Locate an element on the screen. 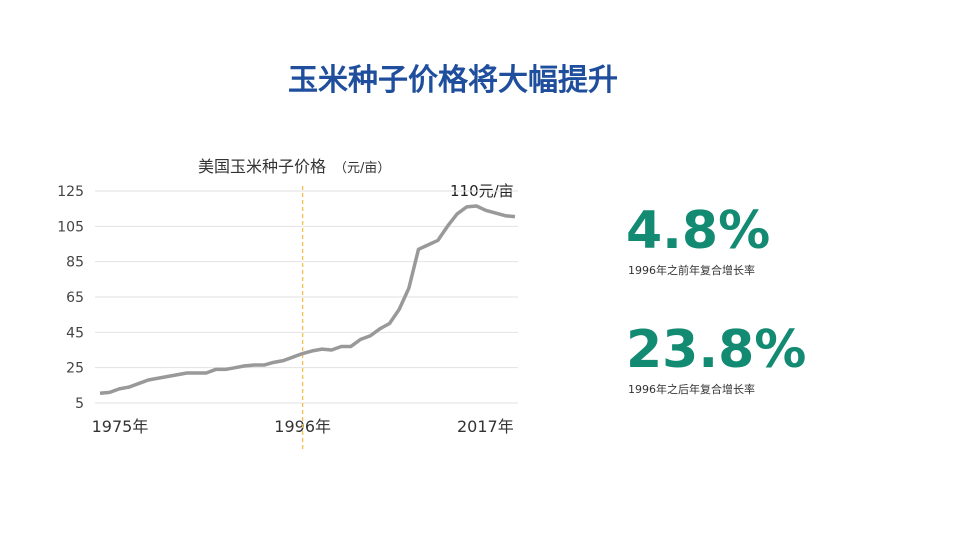 The image size is (960, 544). stat-value: 23.8% is located at coordinates (716, 350).